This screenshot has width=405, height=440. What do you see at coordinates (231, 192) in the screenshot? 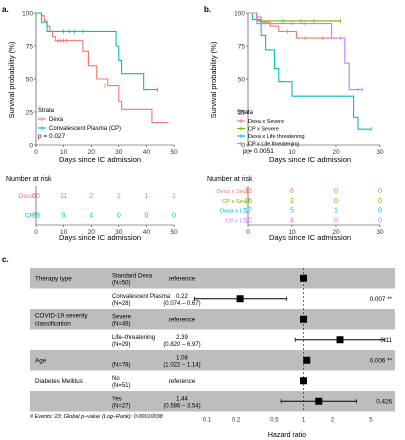
I see `km-b-risk-row-label: Dexa x Sev` at bounding box center [231, 192].